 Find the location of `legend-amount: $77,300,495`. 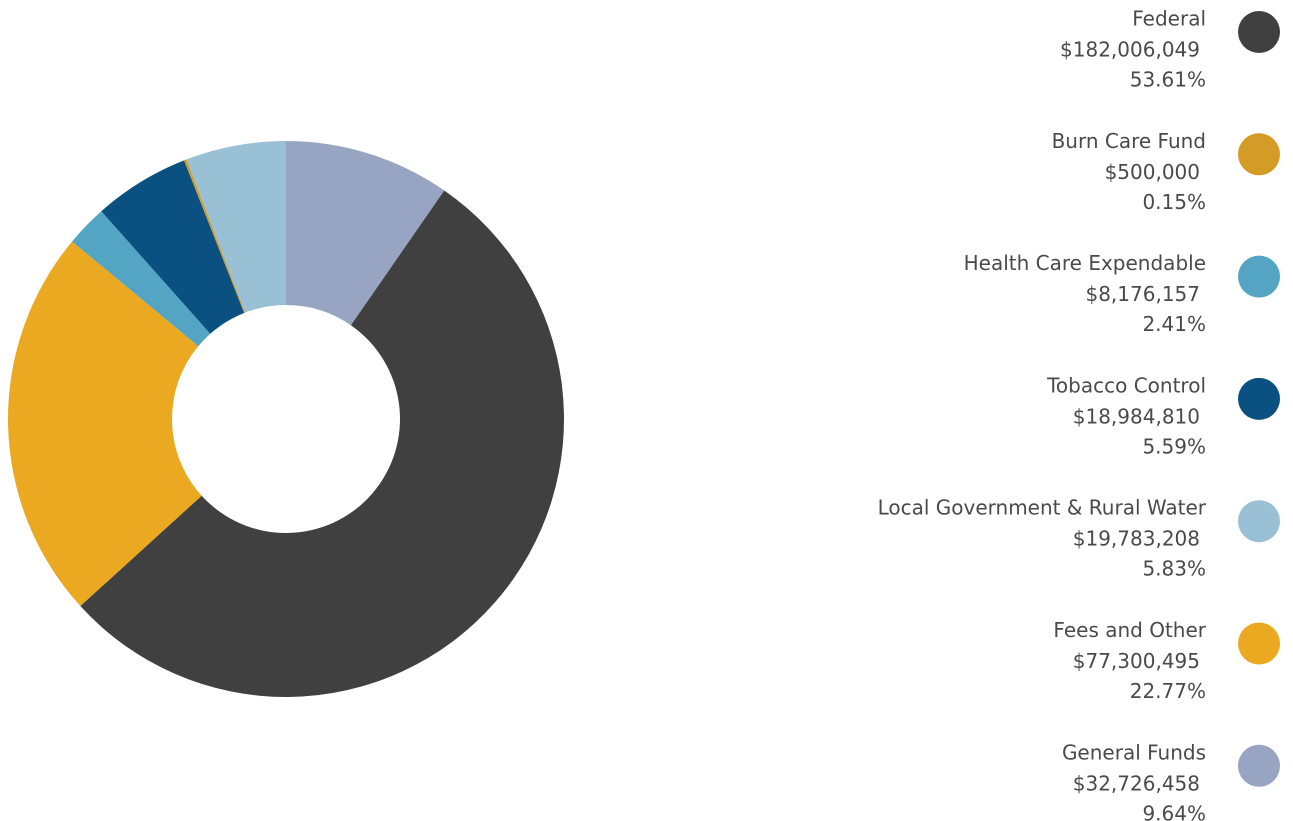

legend-amount: $77,300,495 is located at coordinates (1136, 661).